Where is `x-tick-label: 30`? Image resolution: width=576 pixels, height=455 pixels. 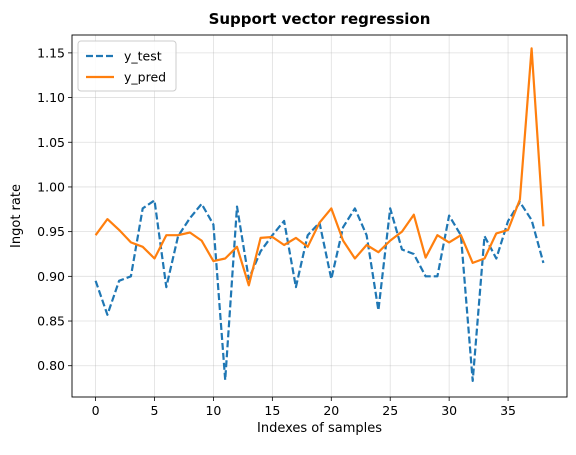 x-tick-label: 30 is located at coordinates (449, 410).